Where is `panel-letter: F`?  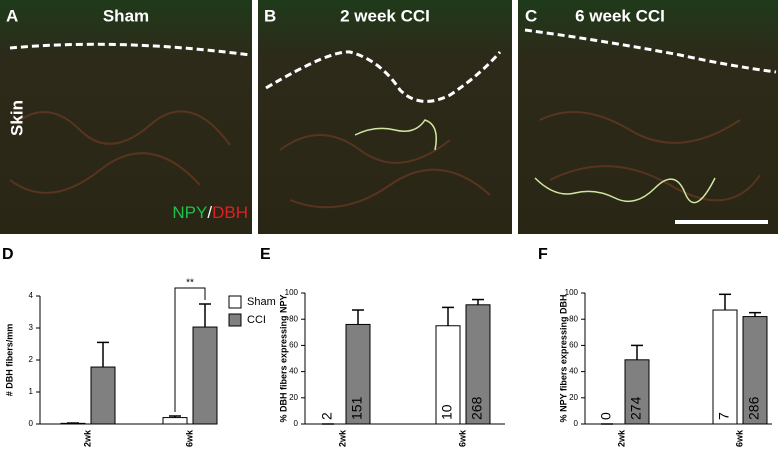 panel-letter: F is located at coordinates (543, 254).